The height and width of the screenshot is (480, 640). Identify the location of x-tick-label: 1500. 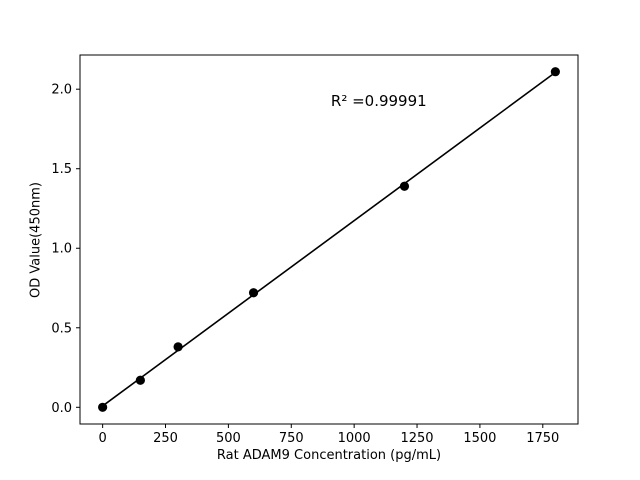
(479, 438).